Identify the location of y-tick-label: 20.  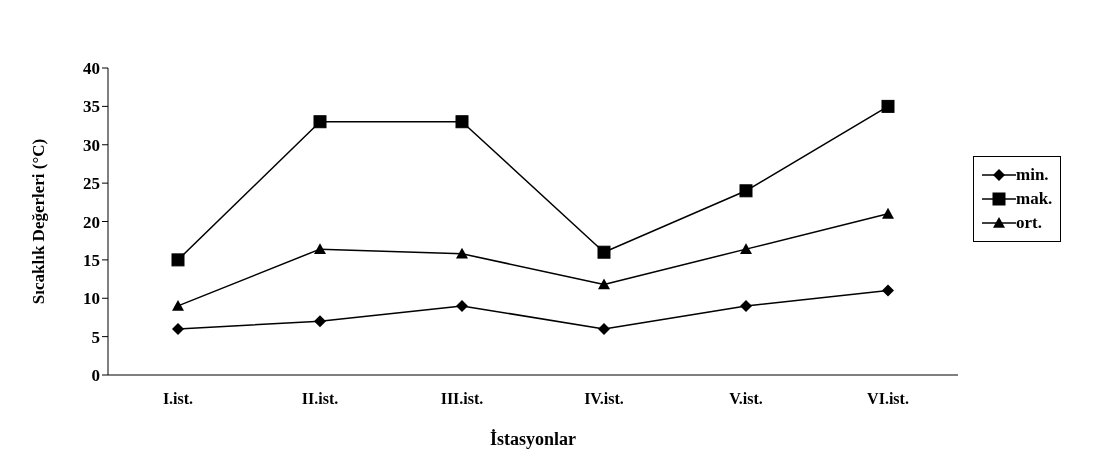
(91, 222).